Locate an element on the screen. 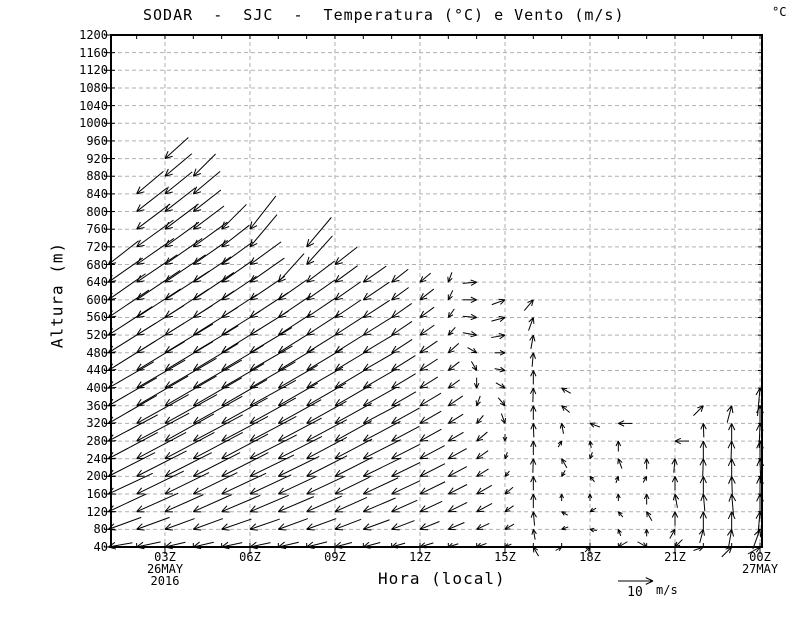 The image size is (800, 618). wind-column-09Z is located at coordinates (353, 397).